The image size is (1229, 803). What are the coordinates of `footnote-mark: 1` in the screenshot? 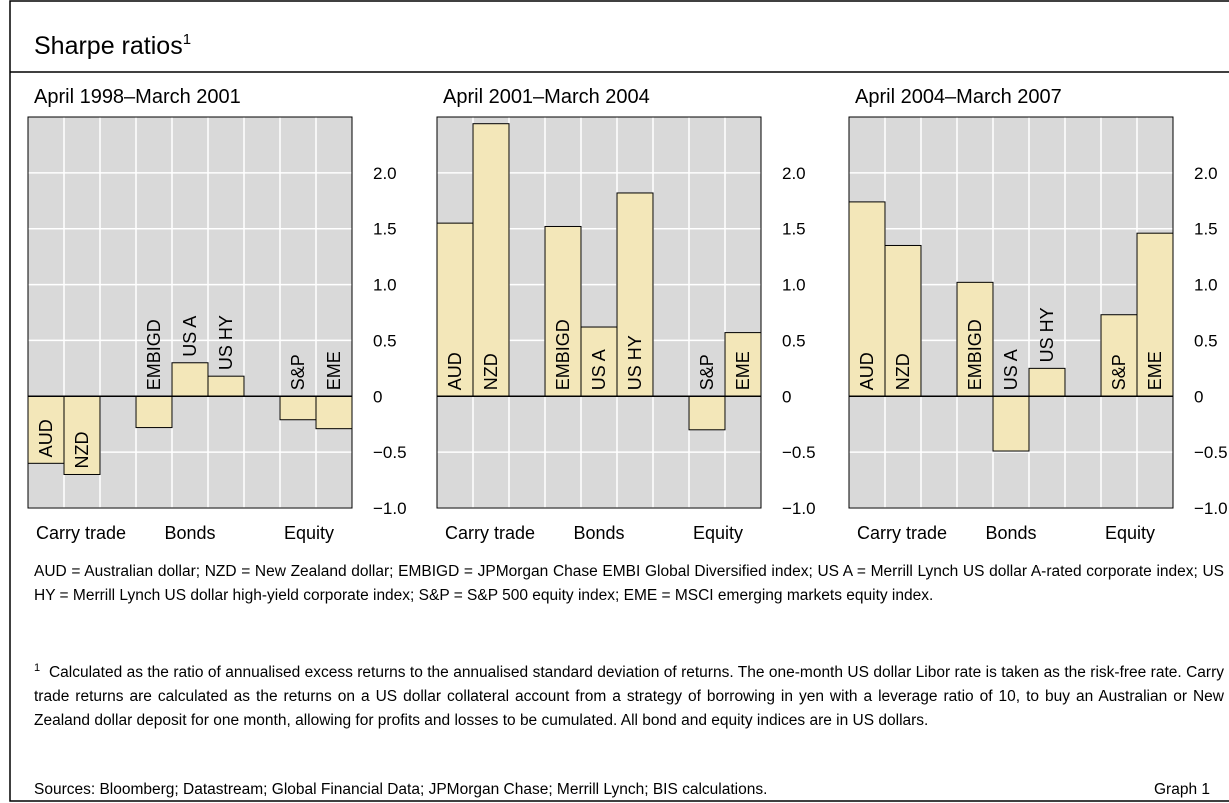 It's located at (37, 668).